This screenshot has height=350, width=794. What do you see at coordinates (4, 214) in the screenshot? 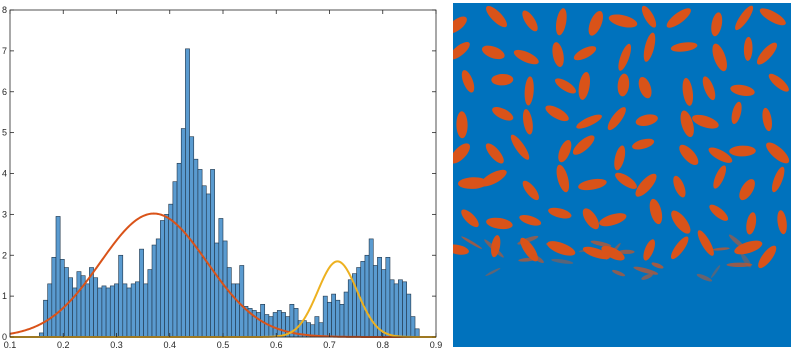
I see `y-tick-label: 3` at bounding box center [4, 214].